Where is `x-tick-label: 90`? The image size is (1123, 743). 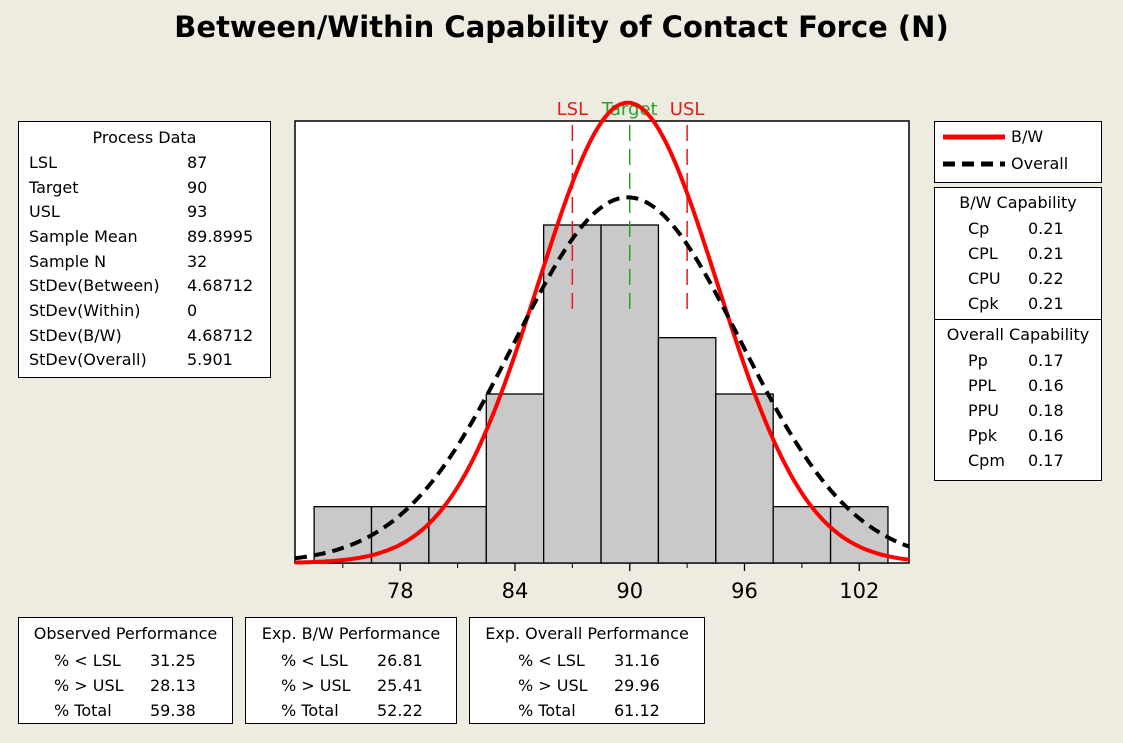
x-tick-label: 90 is located at coordinates (629, 591).